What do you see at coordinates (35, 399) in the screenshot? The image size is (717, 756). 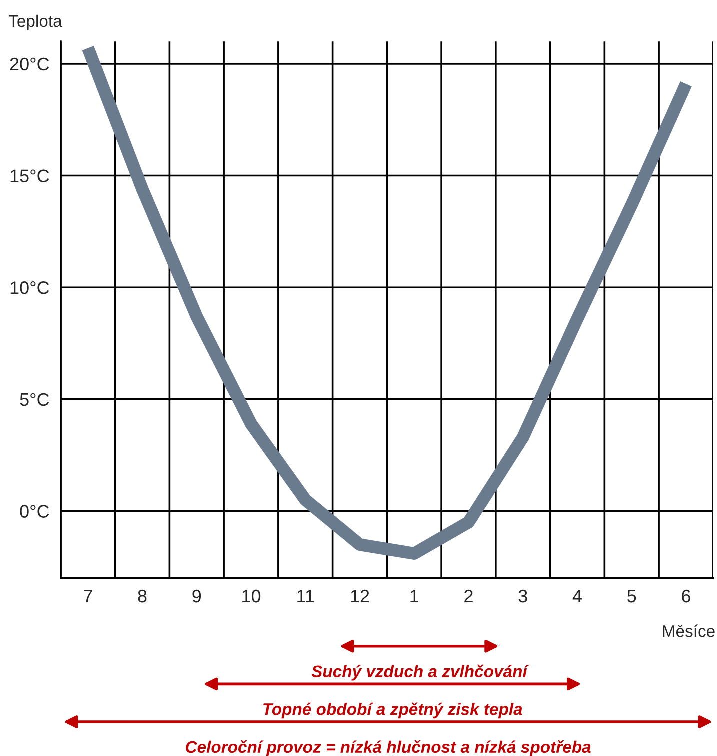 I see `y-tick-label: 5°C` at bounding box center [35, 399].